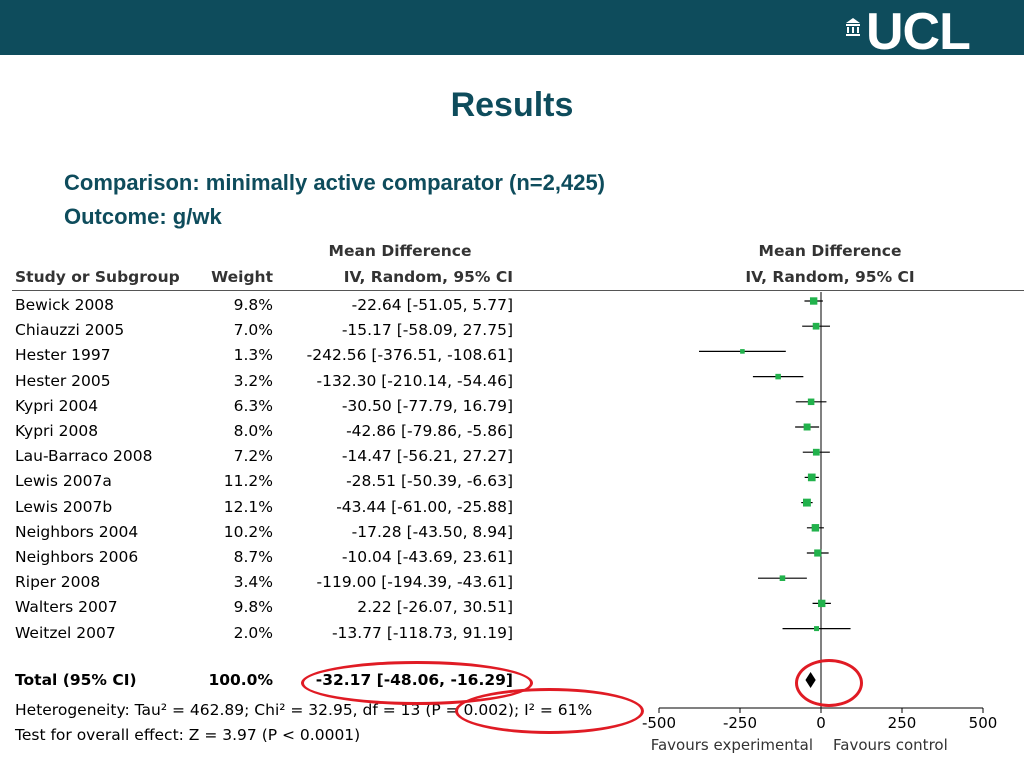 The image size is (1024, 768). I want to click on row-ci: -119.00 [-194.39, -43.61], so click(415, 582).